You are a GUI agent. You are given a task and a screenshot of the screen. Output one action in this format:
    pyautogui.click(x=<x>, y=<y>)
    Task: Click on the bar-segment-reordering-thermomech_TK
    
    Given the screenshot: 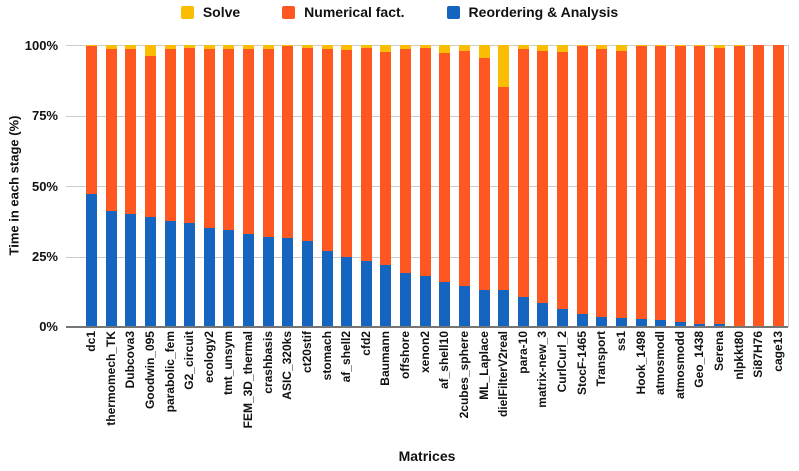 What is the action you would take?
    pyautogui.click(x=111, y=269)
    